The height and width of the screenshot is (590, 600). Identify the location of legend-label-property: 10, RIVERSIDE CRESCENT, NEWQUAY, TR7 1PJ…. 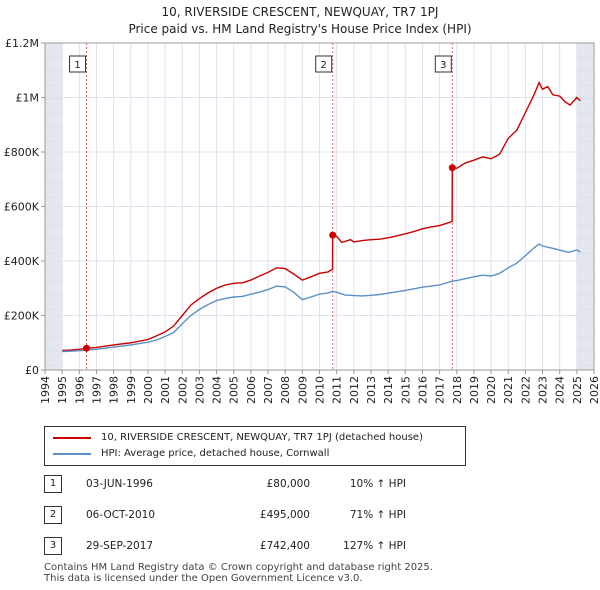
(262, 437).